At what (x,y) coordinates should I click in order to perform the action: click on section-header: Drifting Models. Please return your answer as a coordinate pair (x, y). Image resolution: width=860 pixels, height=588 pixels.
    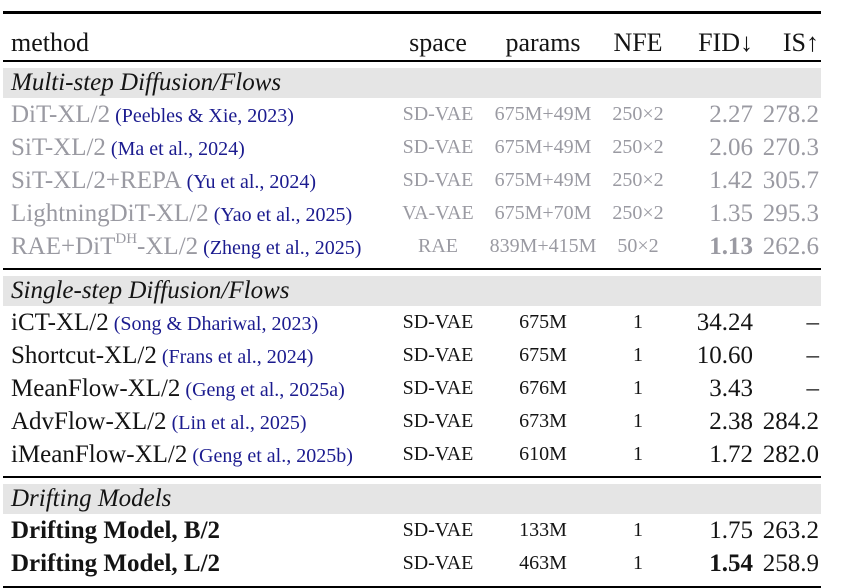
    Looking at the image, I should click on (412, 499).